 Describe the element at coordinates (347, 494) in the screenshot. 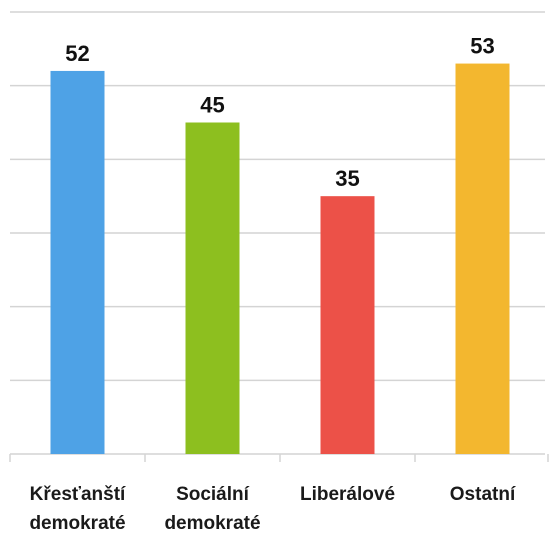

I see `x-tick-label: Liberálové` at that location.